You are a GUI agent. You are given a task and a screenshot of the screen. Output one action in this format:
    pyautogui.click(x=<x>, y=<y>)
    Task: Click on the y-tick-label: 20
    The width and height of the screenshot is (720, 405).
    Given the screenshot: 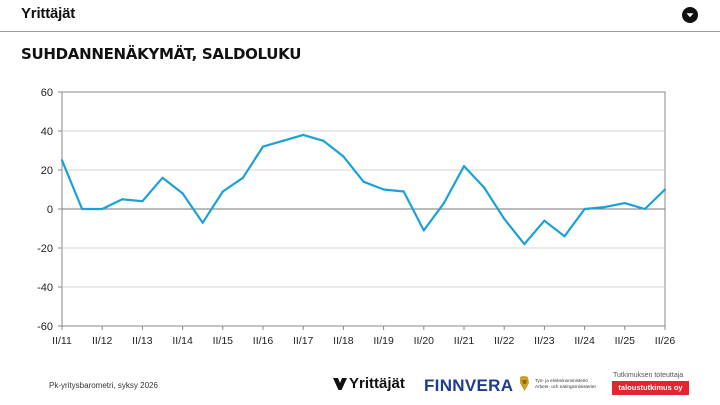 What is the action you would take?
    pyautogui.click(x=47, y=171)
    